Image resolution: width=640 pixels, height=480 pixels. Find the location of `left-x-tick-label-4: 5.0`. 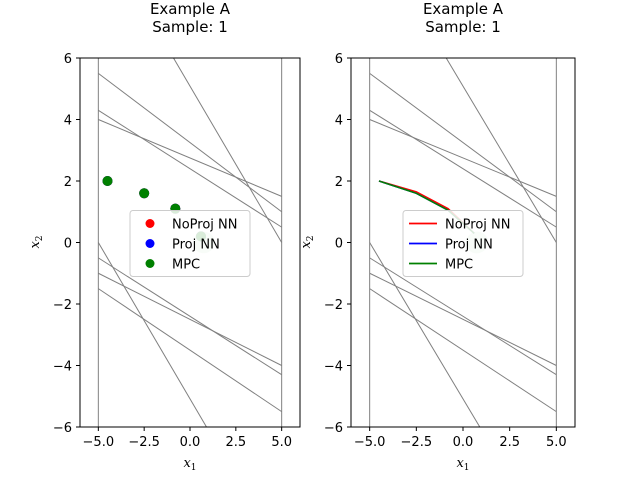

left-x-tick-label-4: 5.0 is located at coordinates (281, 442).